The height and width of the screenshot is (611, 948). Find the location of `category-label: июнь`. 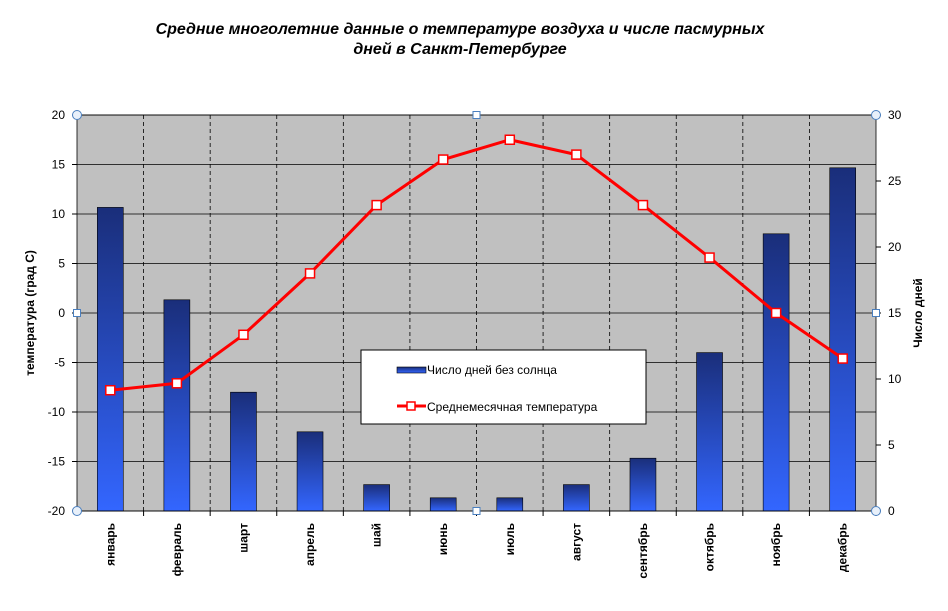

category-label: июнь is located at coordinates (443, 539).